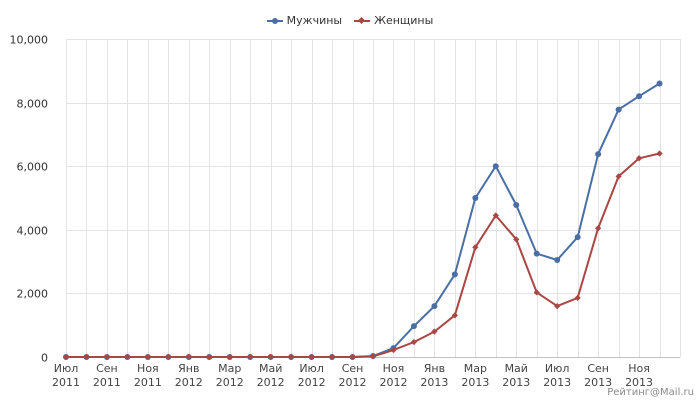  I want to click on y-tick-label: 10,000, so click(29, 40).